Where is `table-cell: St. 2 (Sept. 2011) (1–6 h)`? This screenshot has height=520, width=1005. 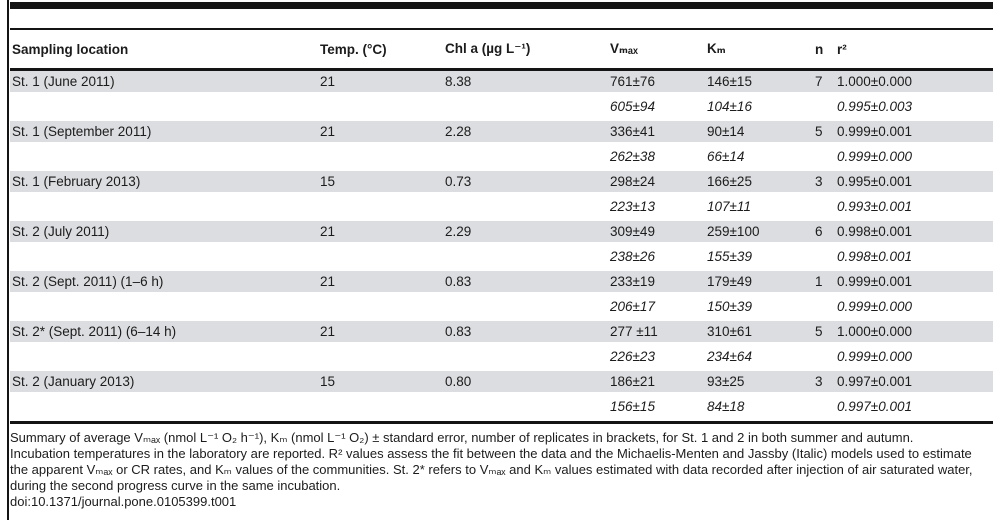
table-cell: St. 2 (Sept. 2011) (1–6 h) is located at coordinates (88, 281).